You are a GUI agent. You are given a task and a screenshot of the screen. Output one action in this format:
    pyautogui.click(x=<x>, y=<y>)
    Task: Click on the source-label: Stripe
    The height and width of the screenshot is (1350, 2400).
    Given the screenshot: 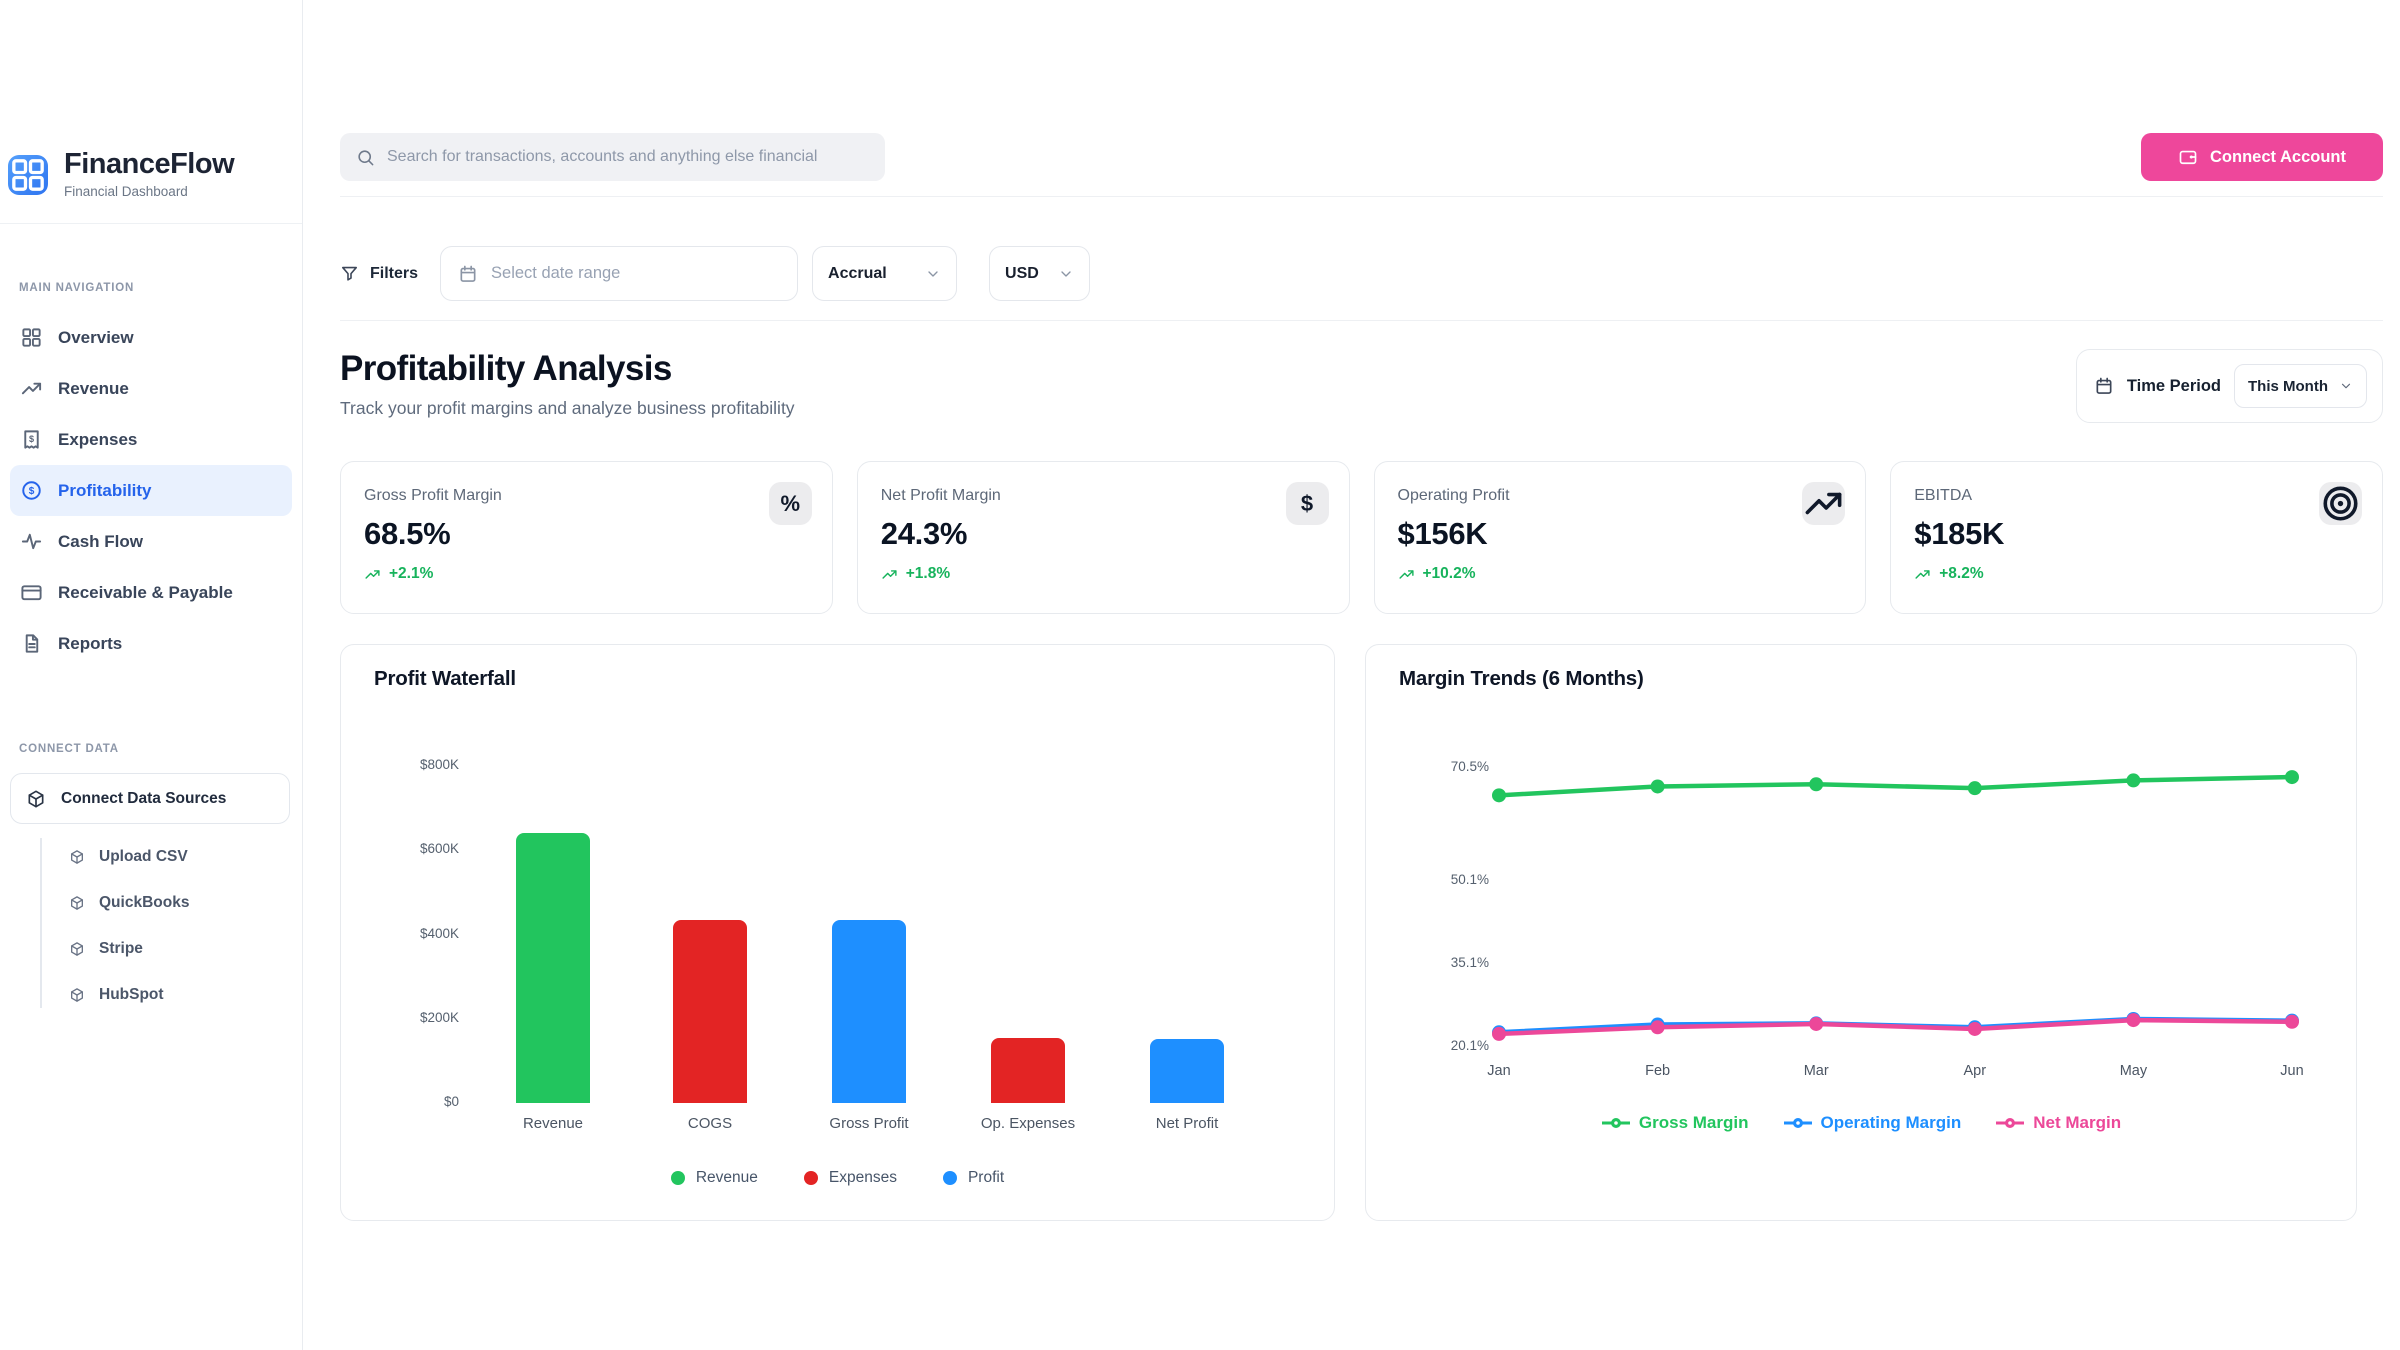 What is the action you would take?
    pyautogui.click(x=121, y=948)
    